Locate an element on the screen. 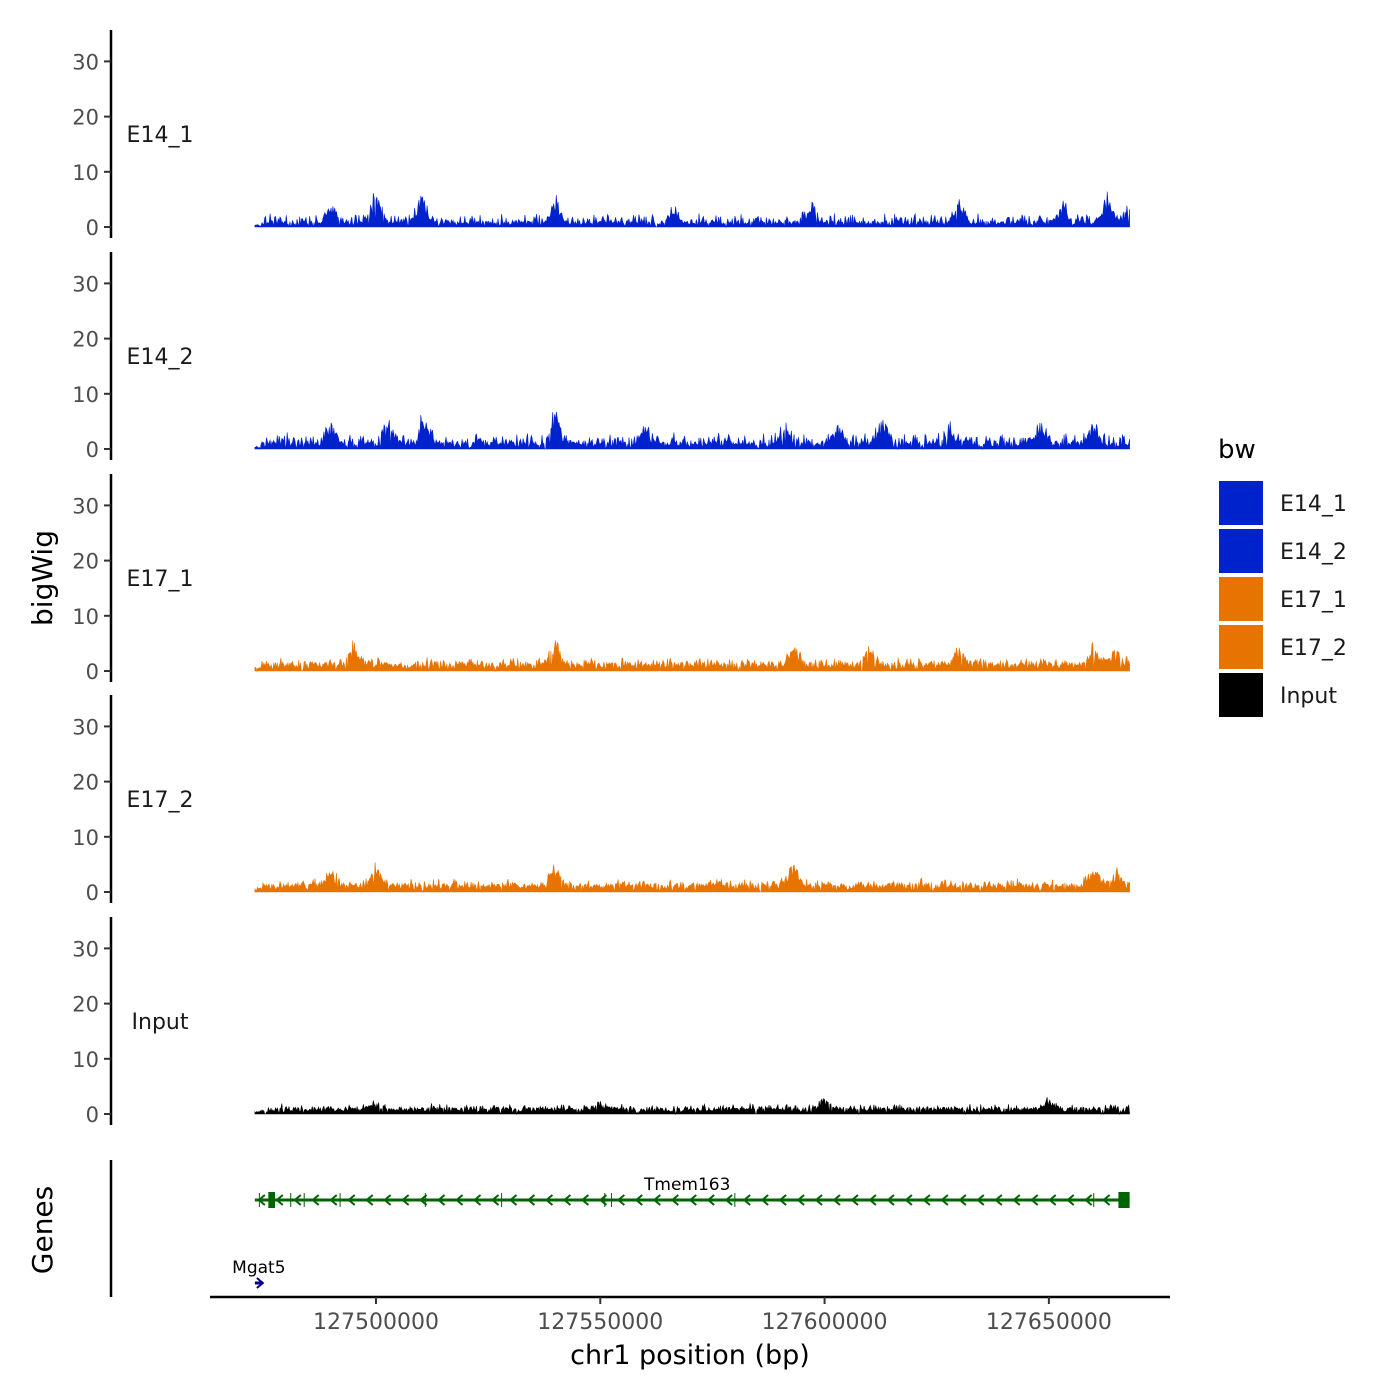  legend-title: bw is located at coordinates (1237, 450).